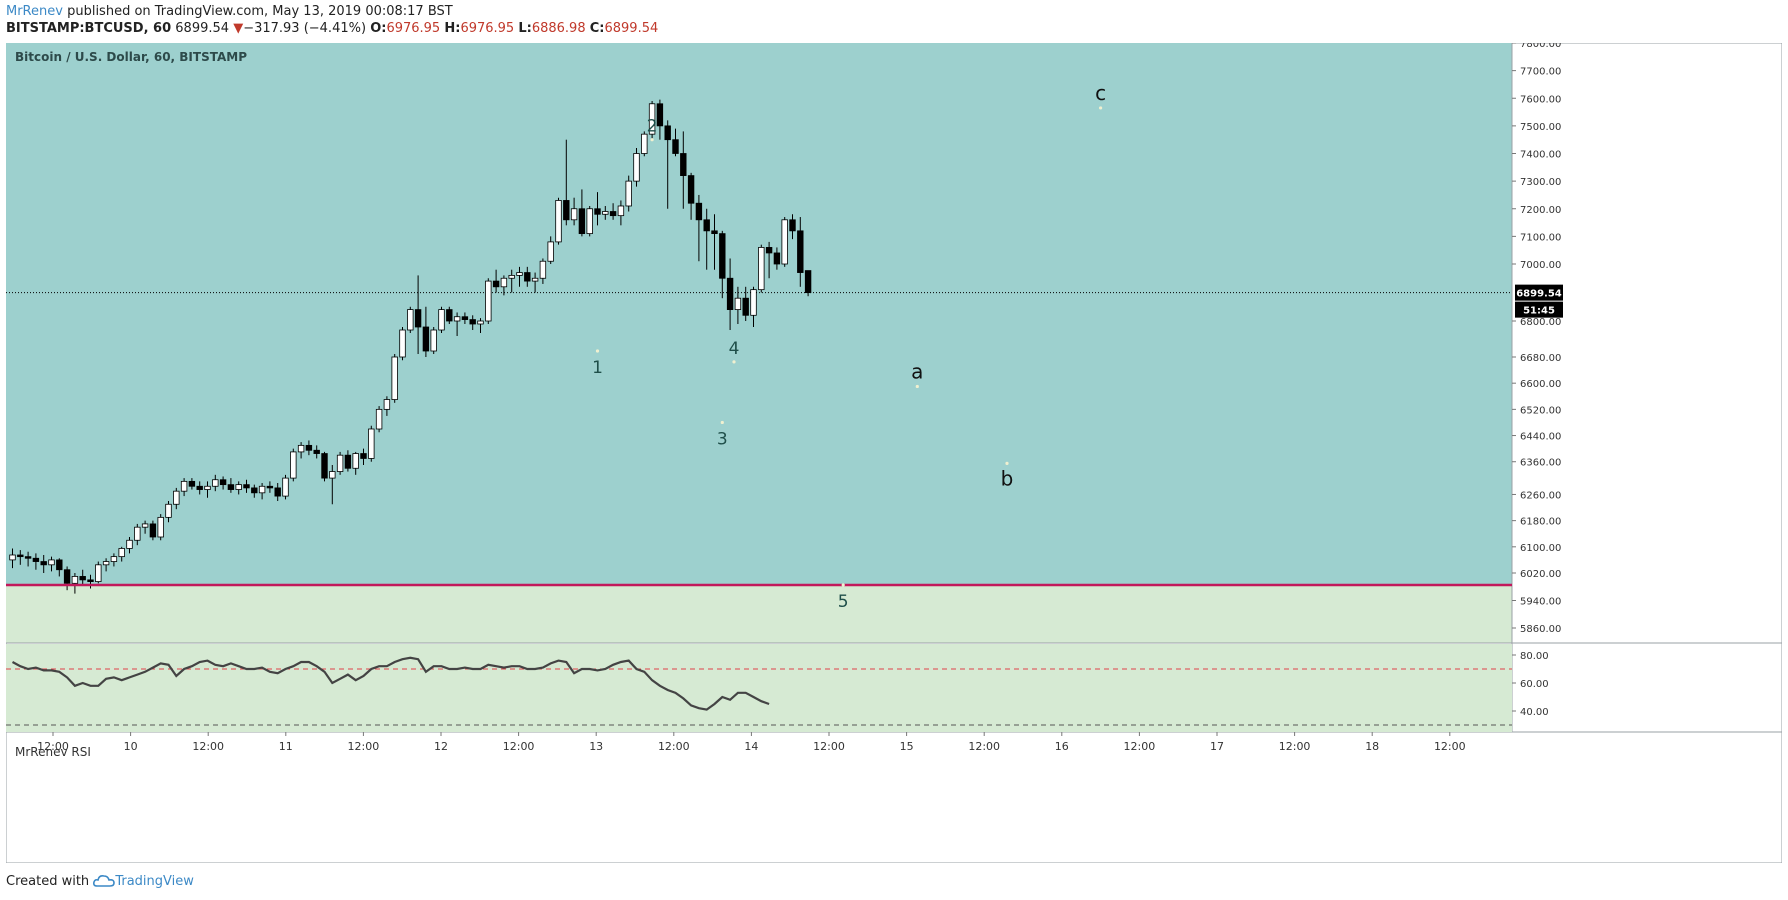 The image size is (1788, 900). What do you see at coordinates (1540, 322) in the screenshot?
I see `price-tick-label: 6800.00` at bounding box center [1540, 322].